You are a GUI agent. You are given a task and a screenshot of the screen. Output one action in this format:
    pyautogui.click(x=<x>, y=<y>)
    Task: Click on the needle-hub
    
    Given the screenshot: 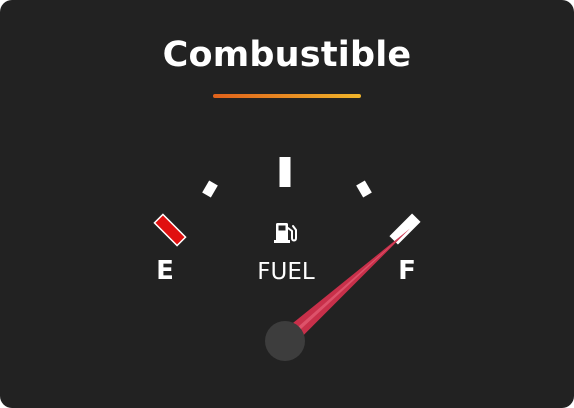 What is the action you would take?
    pyautogui.click(x=285, y=341)
    